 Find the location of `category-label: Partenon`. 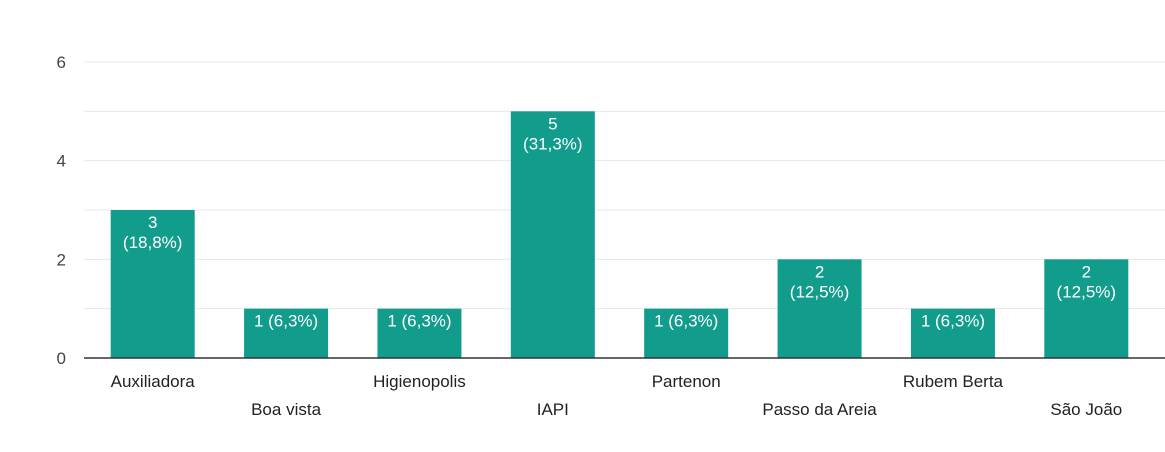

category-label: Partenon is located at coordinates (686, 381).